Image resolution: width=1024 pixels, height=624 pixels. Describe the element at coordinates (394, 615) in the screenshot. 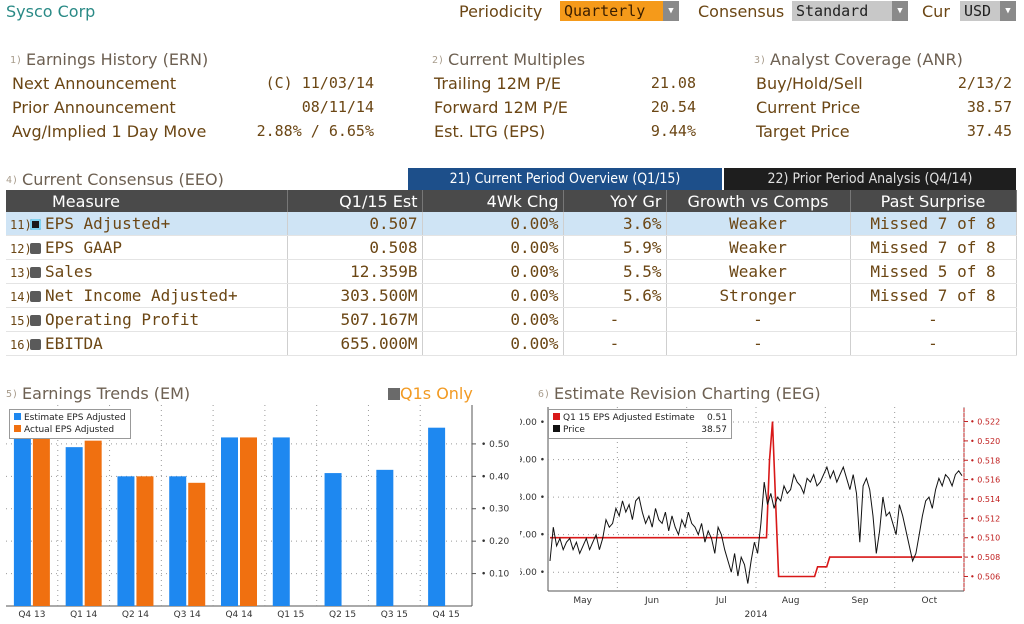

I see `x-tick-label: Q3 15` at that location.